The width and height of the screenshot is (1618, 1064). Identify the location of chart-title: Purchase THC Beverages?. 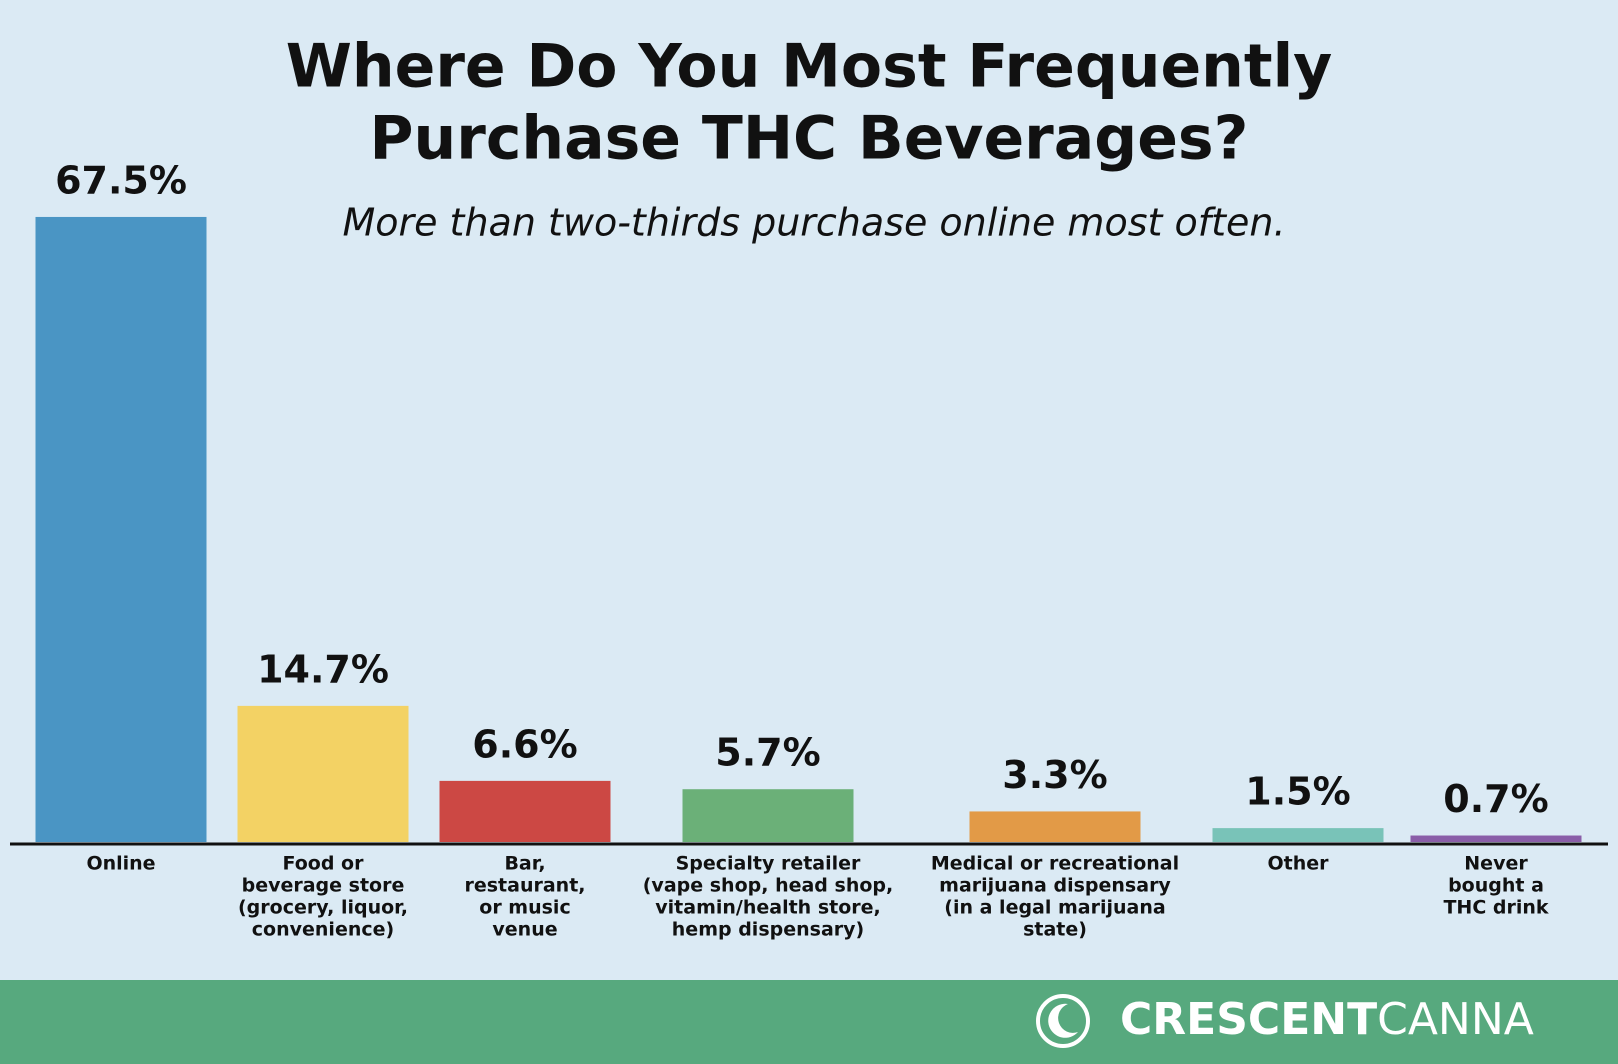
(809, 139).